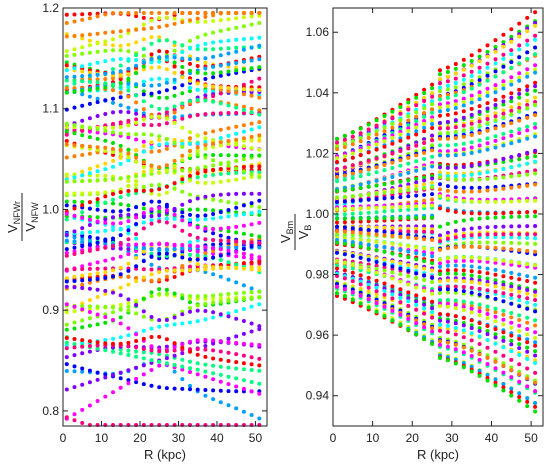 This screenshot has width=550, height=466. I want to click on left-series, so click(163, 25).